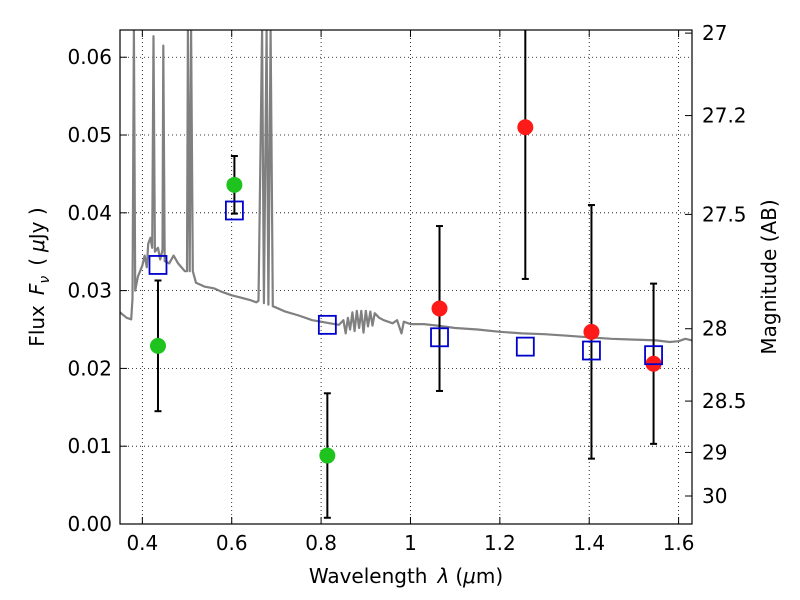 The width and height of the screenshot is (800, 600). I want to click on x-axis-label: Wavelength λ (μm), so click(406, 576).